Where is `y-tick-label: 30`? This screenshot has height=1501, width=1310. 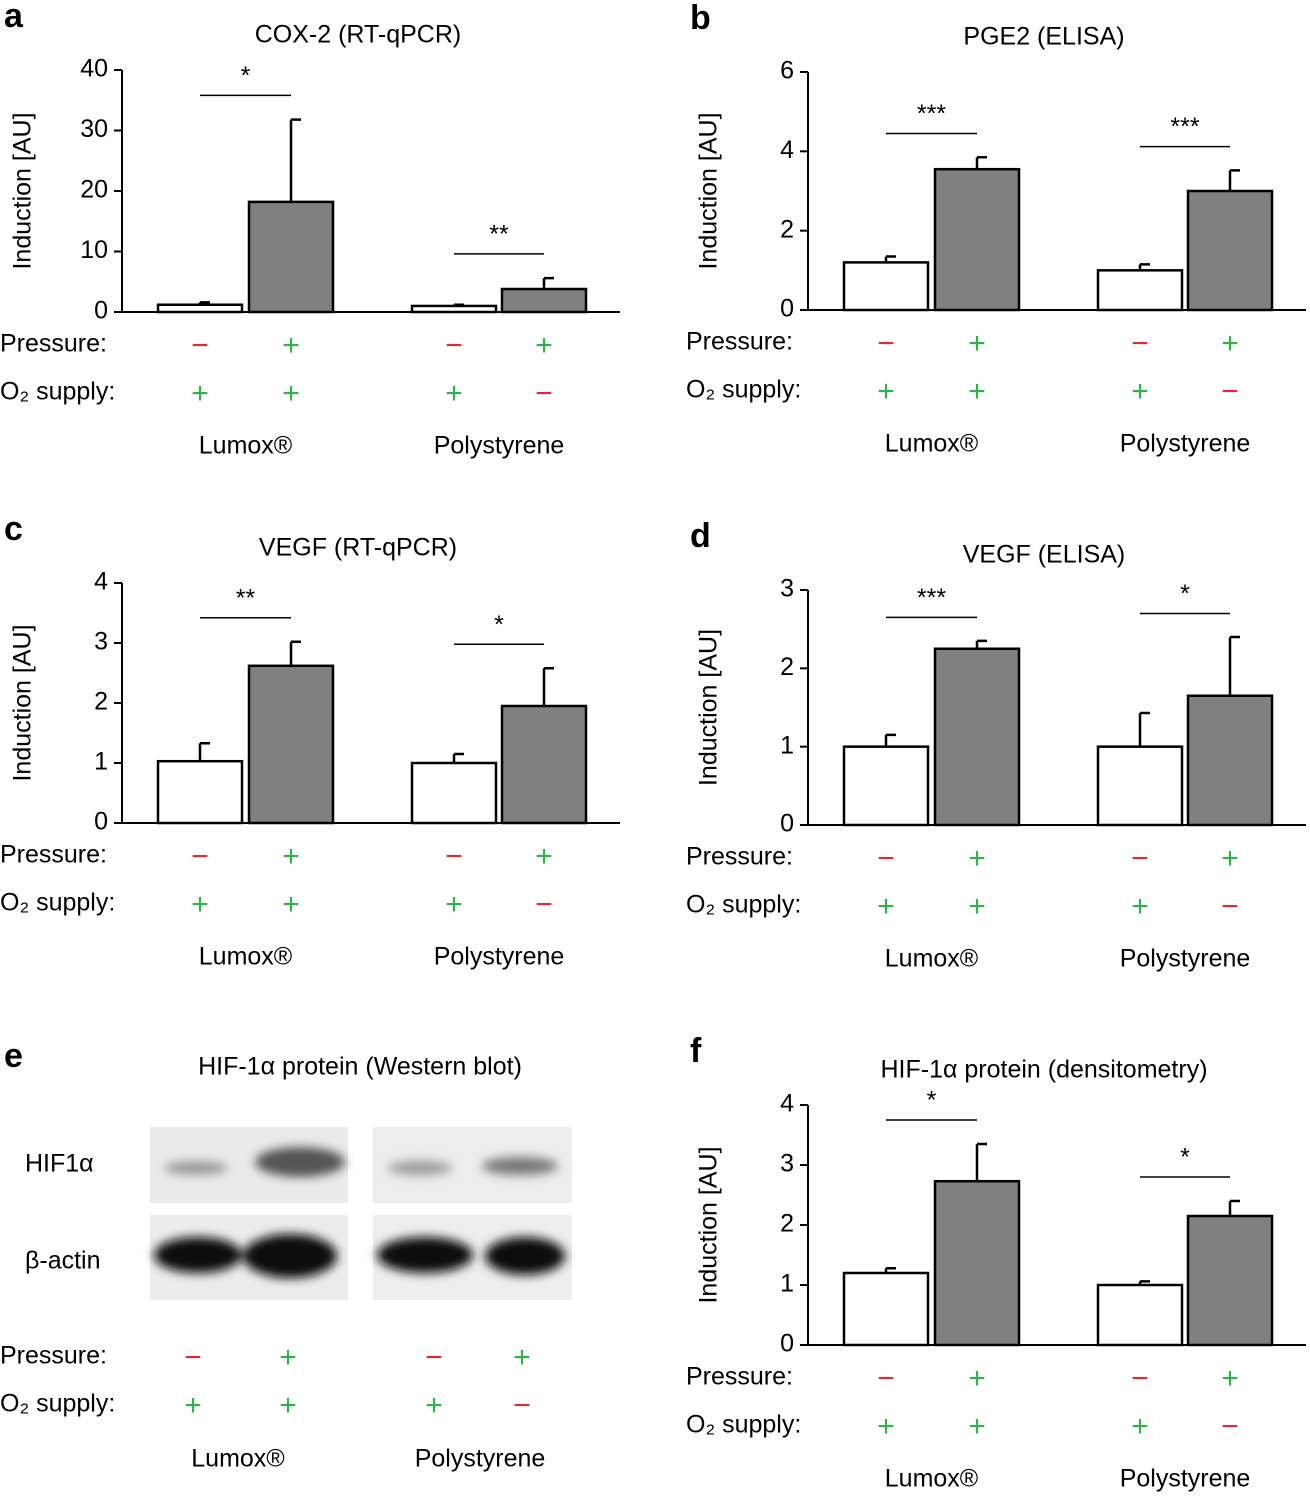 y-tick-label: 30 is located at coordinates (94, 129).